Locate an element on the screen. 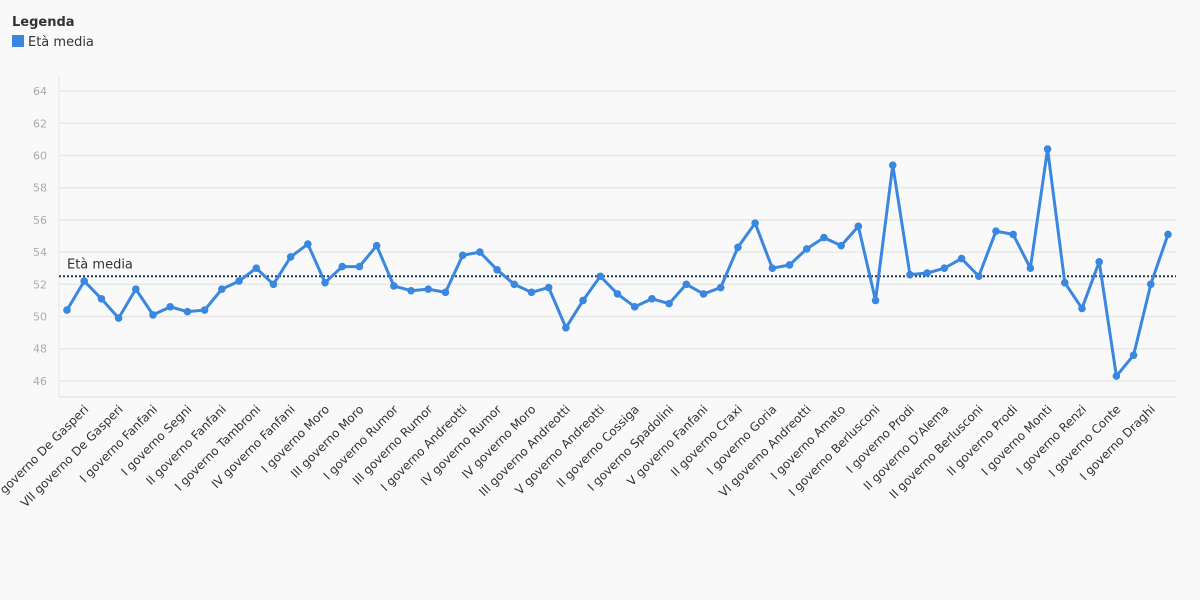  legend-label: Età media is located at coordinates (61, 42).